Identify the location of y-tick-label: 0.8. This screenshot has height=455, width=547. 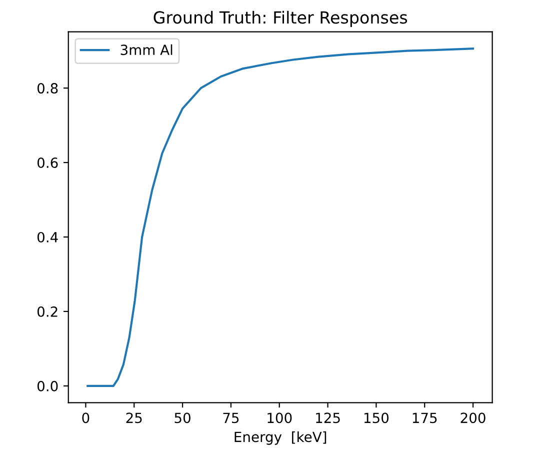
(47, 88).